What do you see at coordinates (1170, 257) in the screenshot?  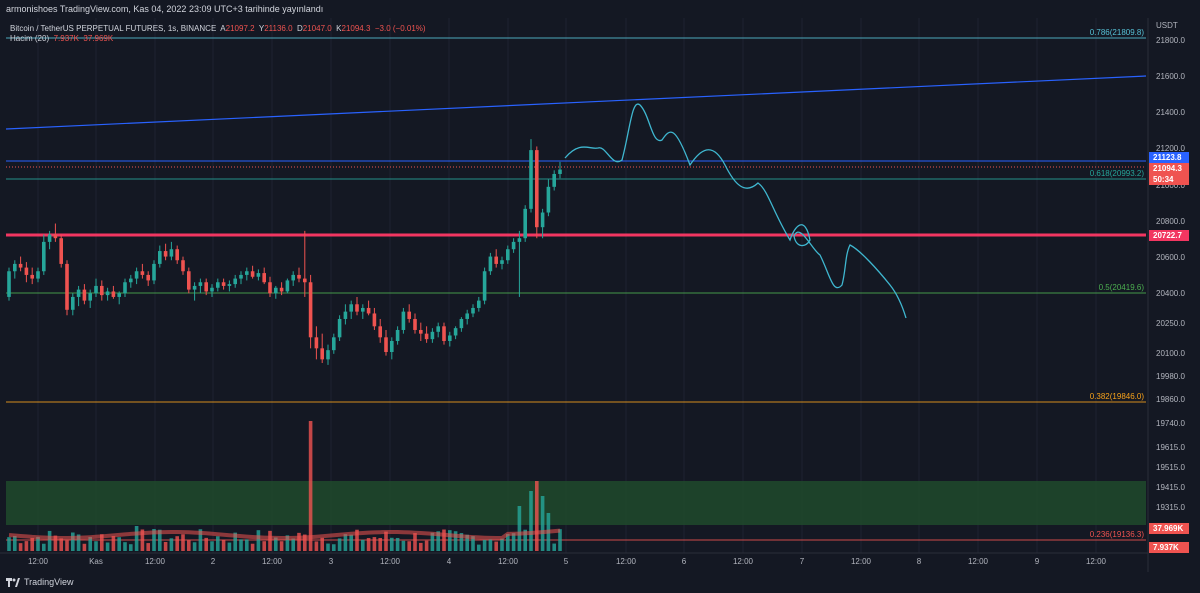 I see `y-tick-label: 20600.0` at bounding box center [1170, 257].